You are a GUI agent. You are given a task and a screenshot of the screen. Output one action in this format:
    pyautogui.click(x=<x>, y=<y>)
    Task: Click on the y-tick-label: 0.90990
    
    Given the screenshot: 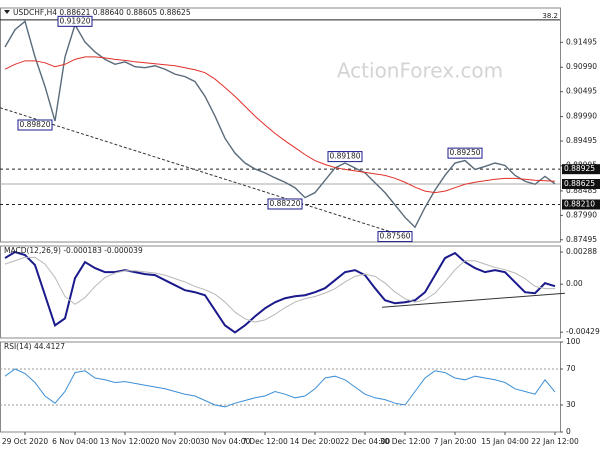 What is the action you would take?
    pyautogui.click(x=581, y=66)
    